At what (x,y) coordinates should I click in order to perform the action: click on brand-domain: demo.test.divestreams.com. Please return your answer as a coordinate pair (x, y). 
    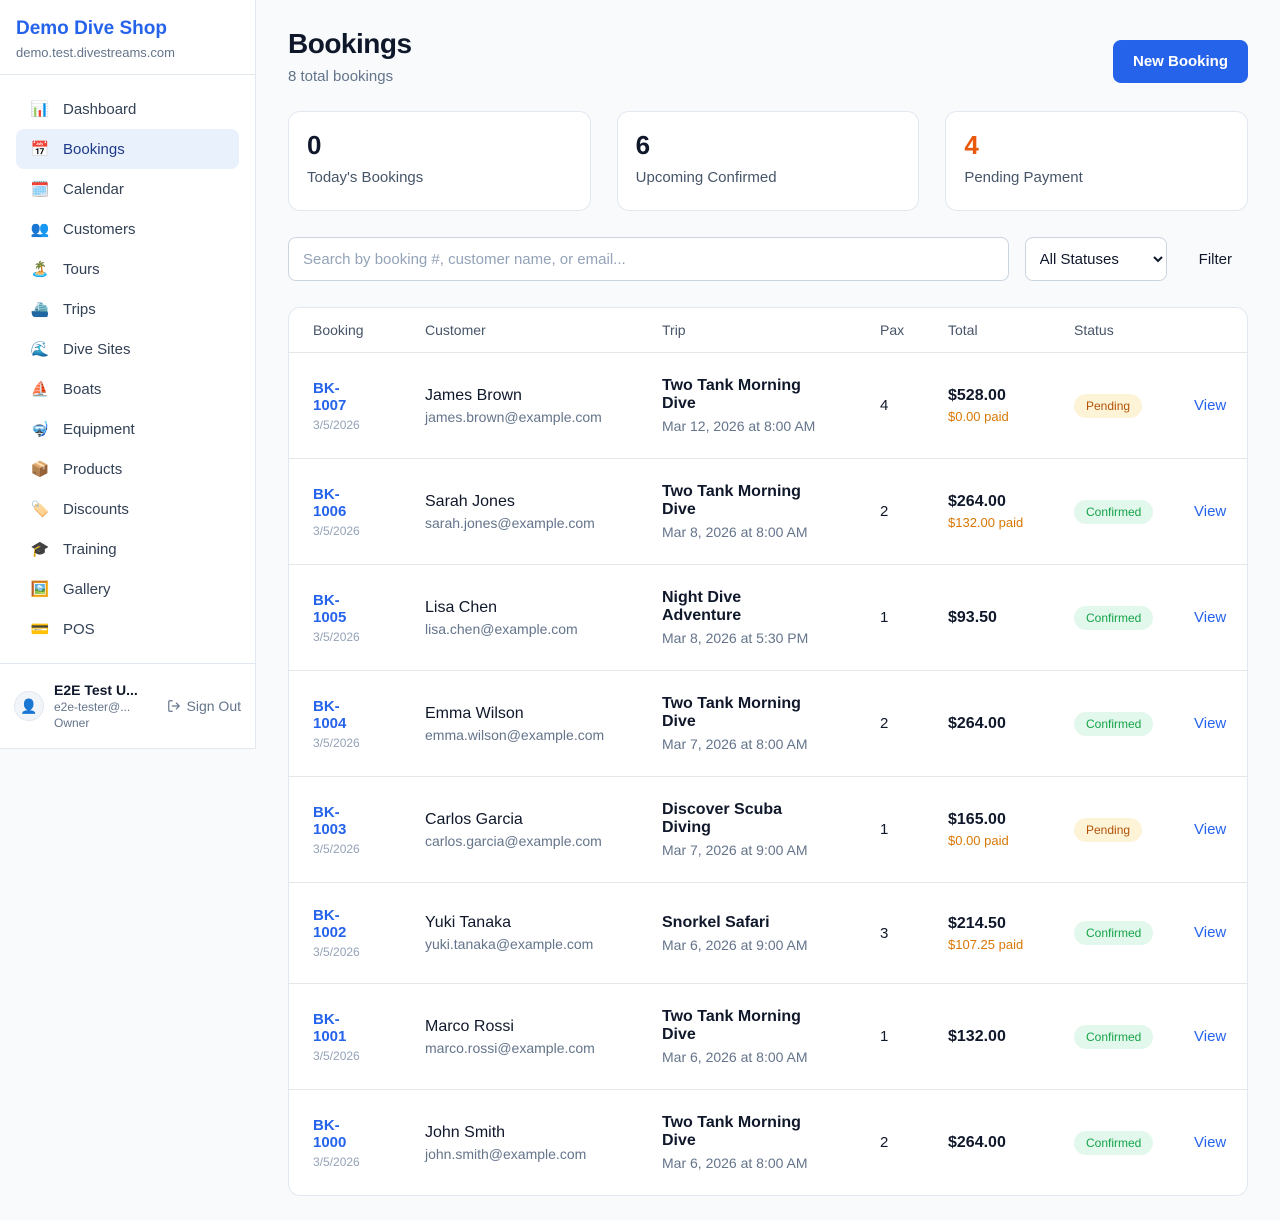
    Looking at the image, I should click on (95, 52).